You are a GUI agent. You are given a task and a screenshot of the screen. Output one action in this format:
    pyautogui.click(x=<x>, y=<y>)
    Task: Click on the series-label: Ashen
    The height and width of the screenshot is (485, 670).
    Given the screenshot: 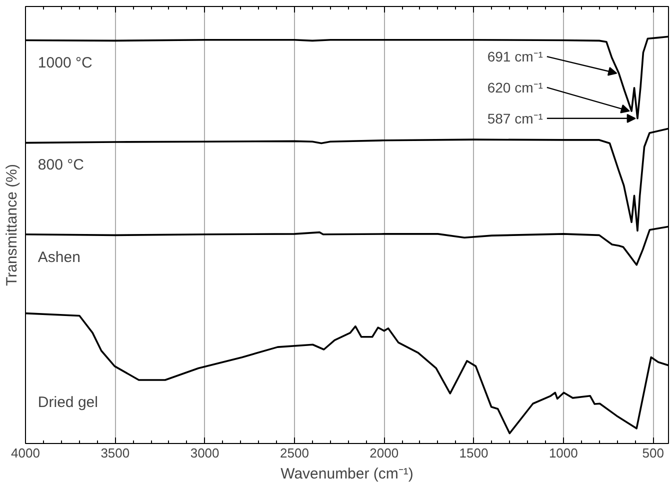 What is the action you would take?
    pyautogui.click(x=59, y=257)
    